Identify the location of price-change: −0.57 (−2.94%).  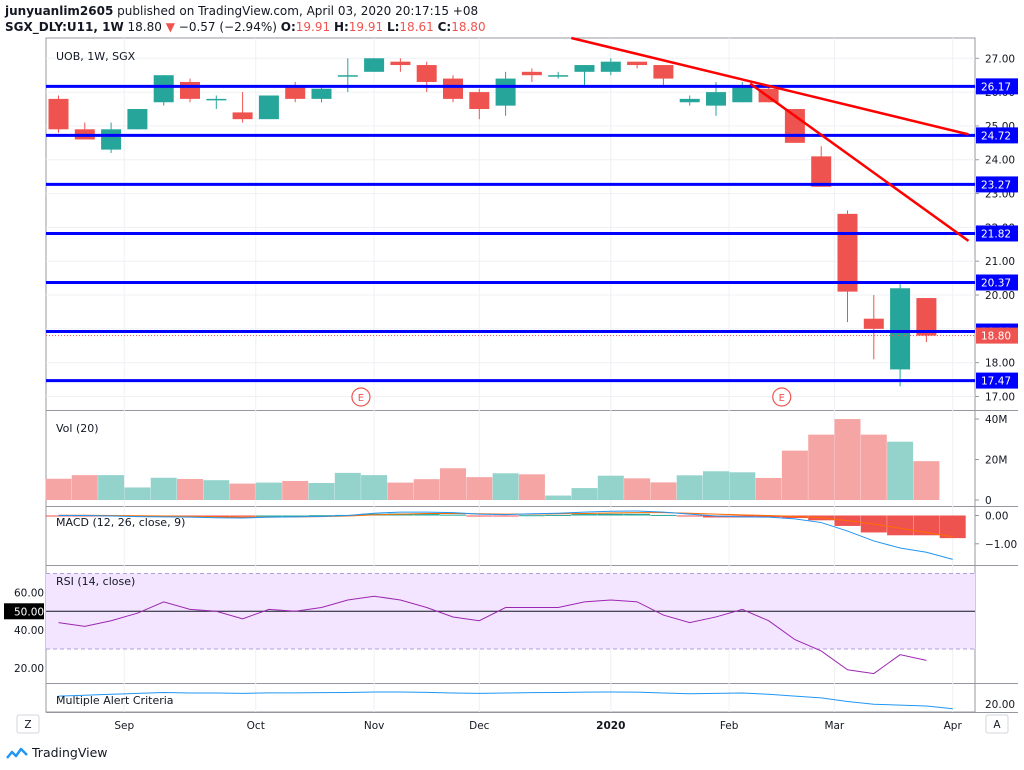
(227, 27).